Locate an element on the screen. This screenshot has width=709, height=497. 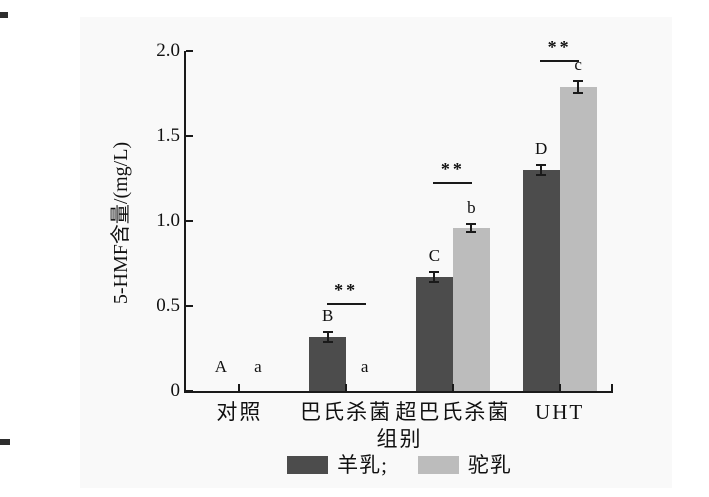
bar-羊乳-UHT is located at coordinates (541, 280).